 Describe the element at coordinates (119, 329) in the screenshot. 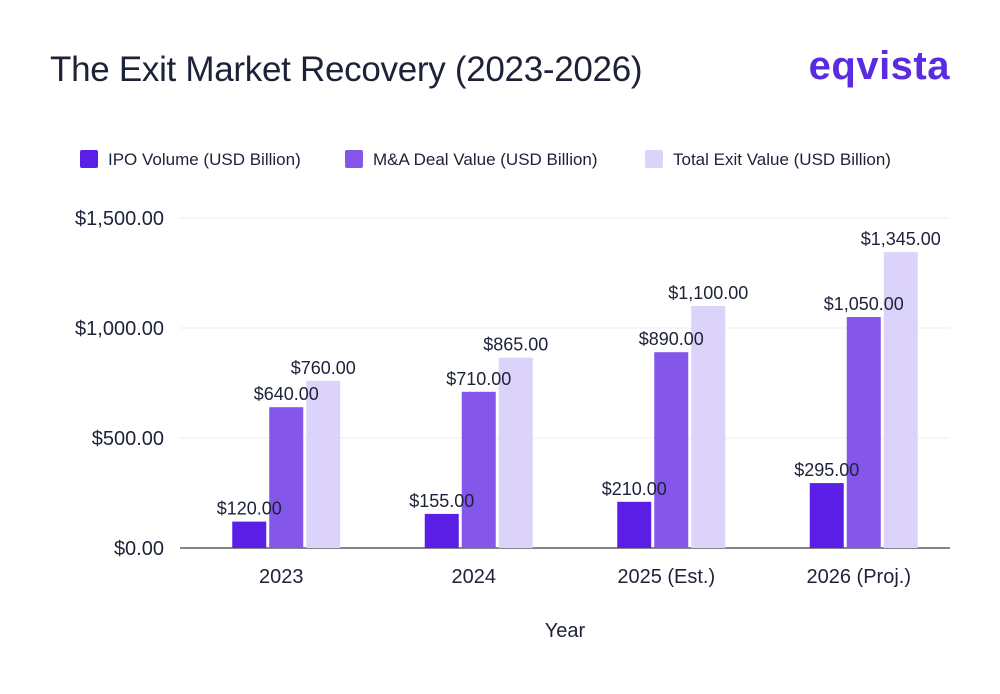

I see `y-tick-label: $1,000.00` at that location.